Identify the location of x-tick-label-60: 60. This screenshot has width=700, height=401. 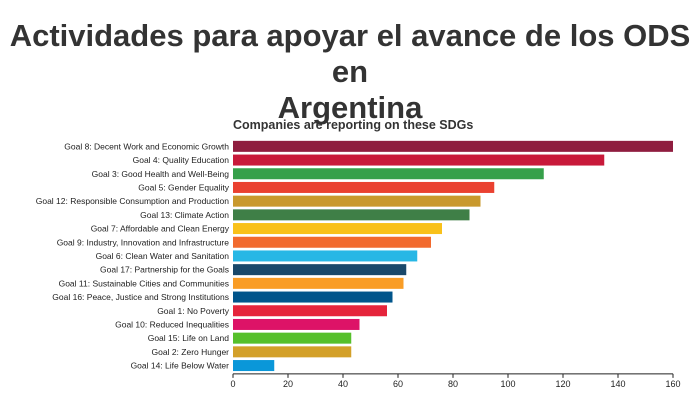
(398, 384).